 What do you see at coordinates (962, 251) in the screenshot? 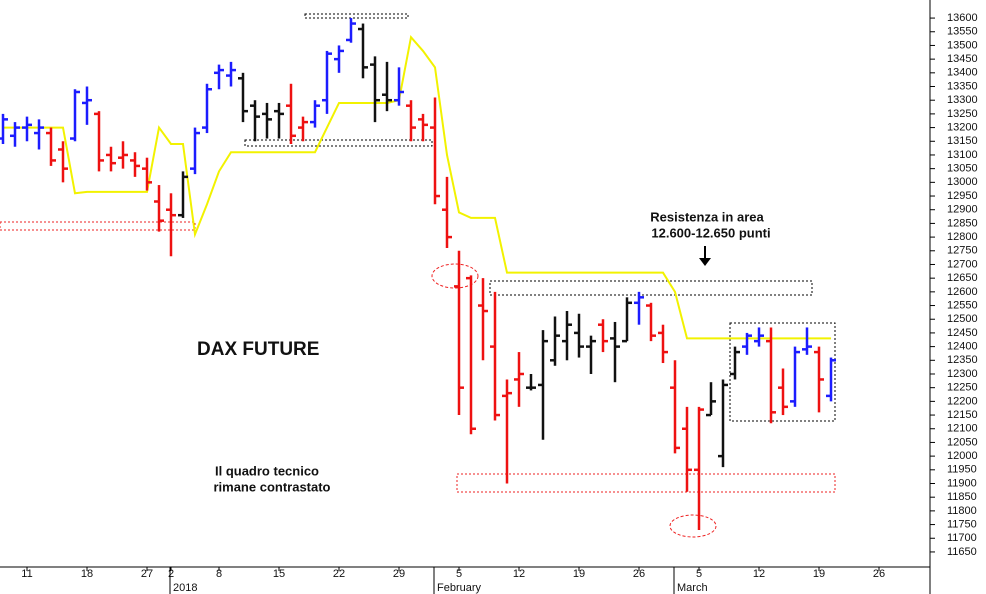
I see `y-tick-label: 12750` at bounding box center [962, 251].